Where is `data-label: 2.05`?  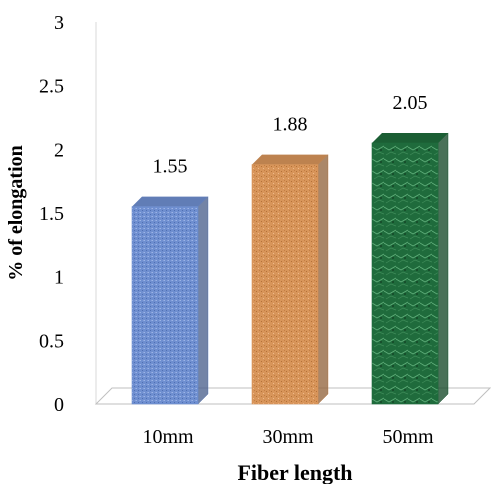 data-label: 2.05 is located at coordinates (410, 103).